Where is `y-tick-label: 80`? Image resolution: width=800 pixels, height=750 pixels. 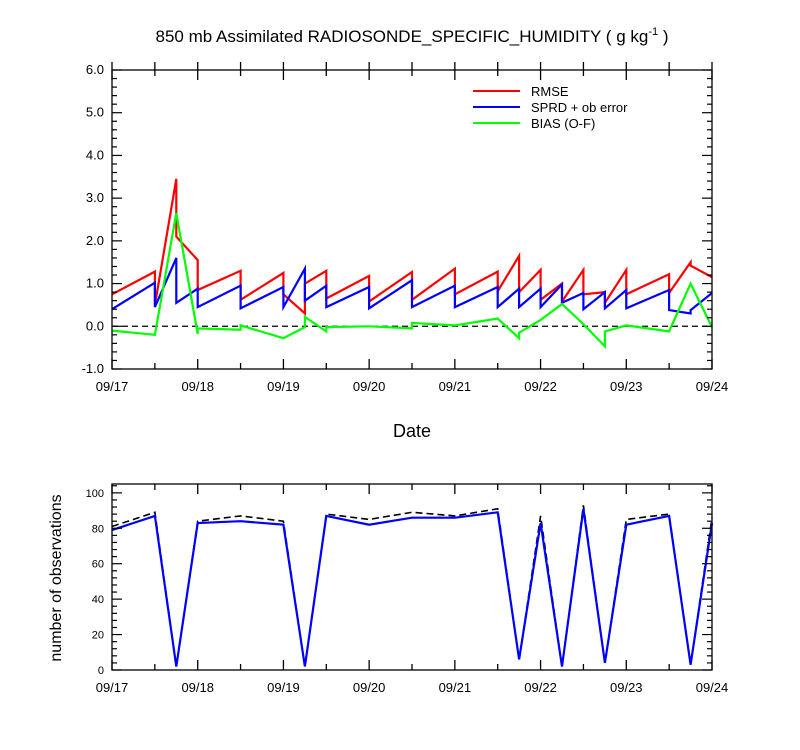
y-tick-label: 80 is located at coordinates (98, 529).